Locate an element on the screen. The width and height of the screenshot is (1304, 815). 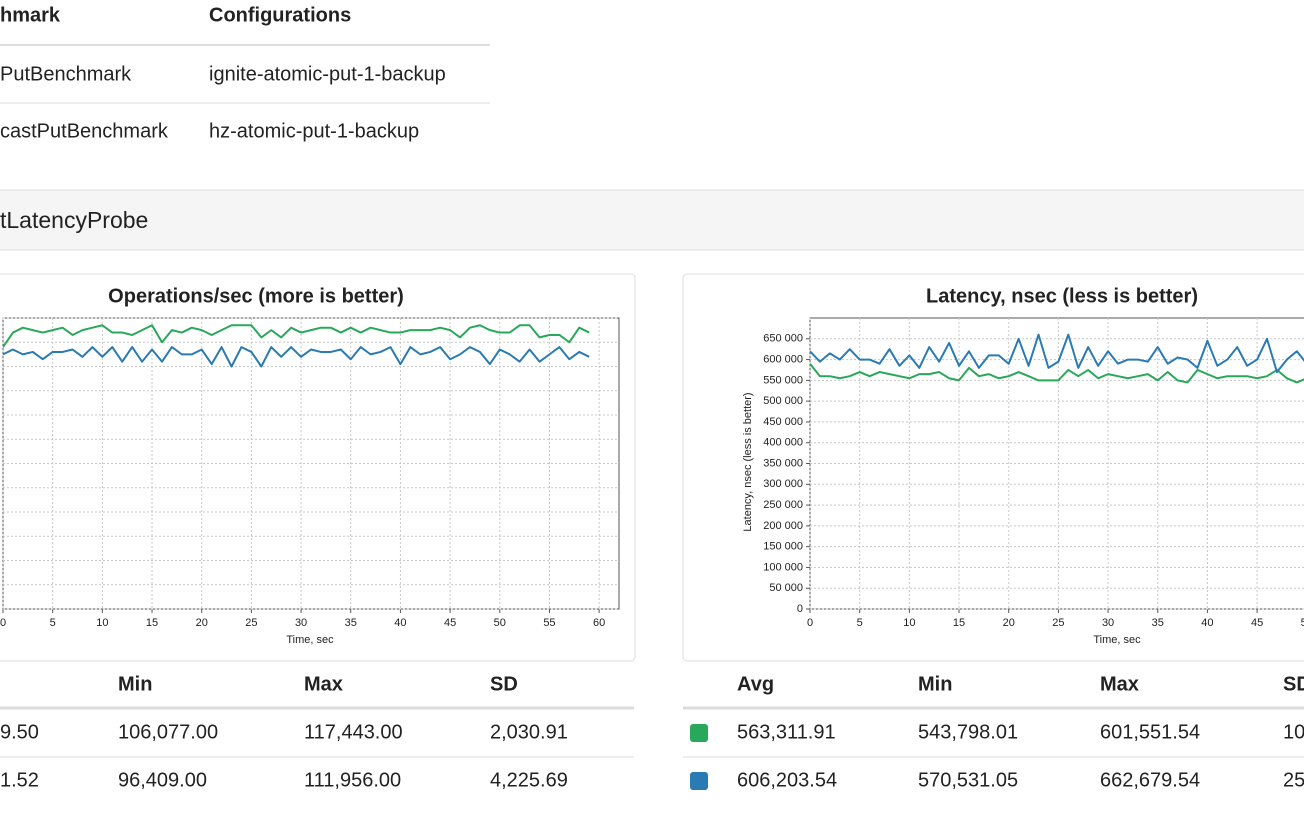
table-cell: PutBenchmark is located at coordinates (66, 74).